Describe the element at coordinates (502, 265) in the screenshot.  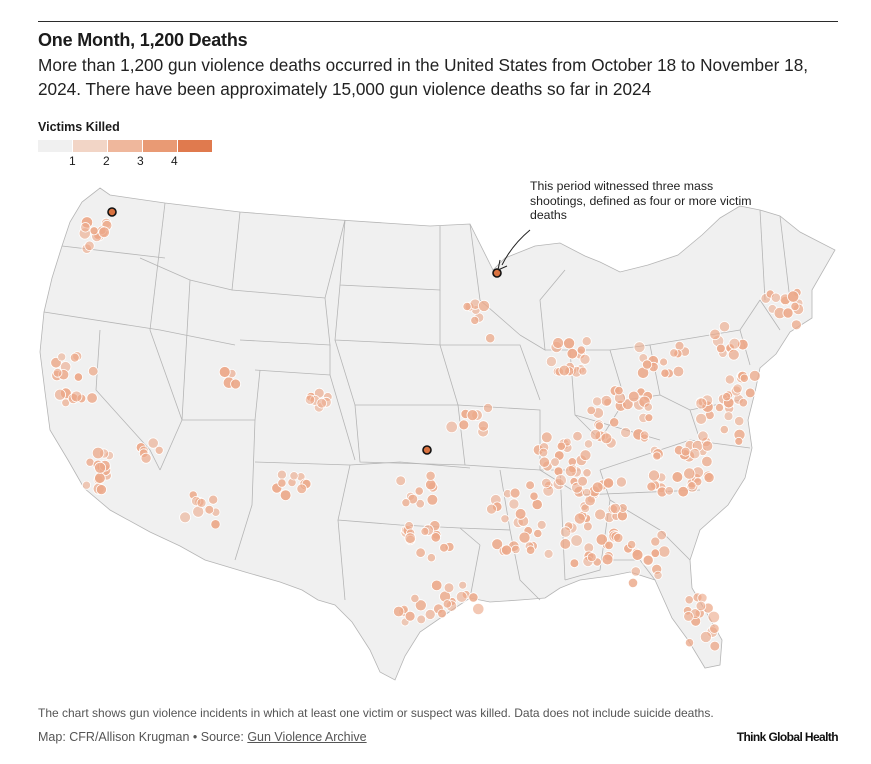
I see `annotation-arrowhead` at that location.